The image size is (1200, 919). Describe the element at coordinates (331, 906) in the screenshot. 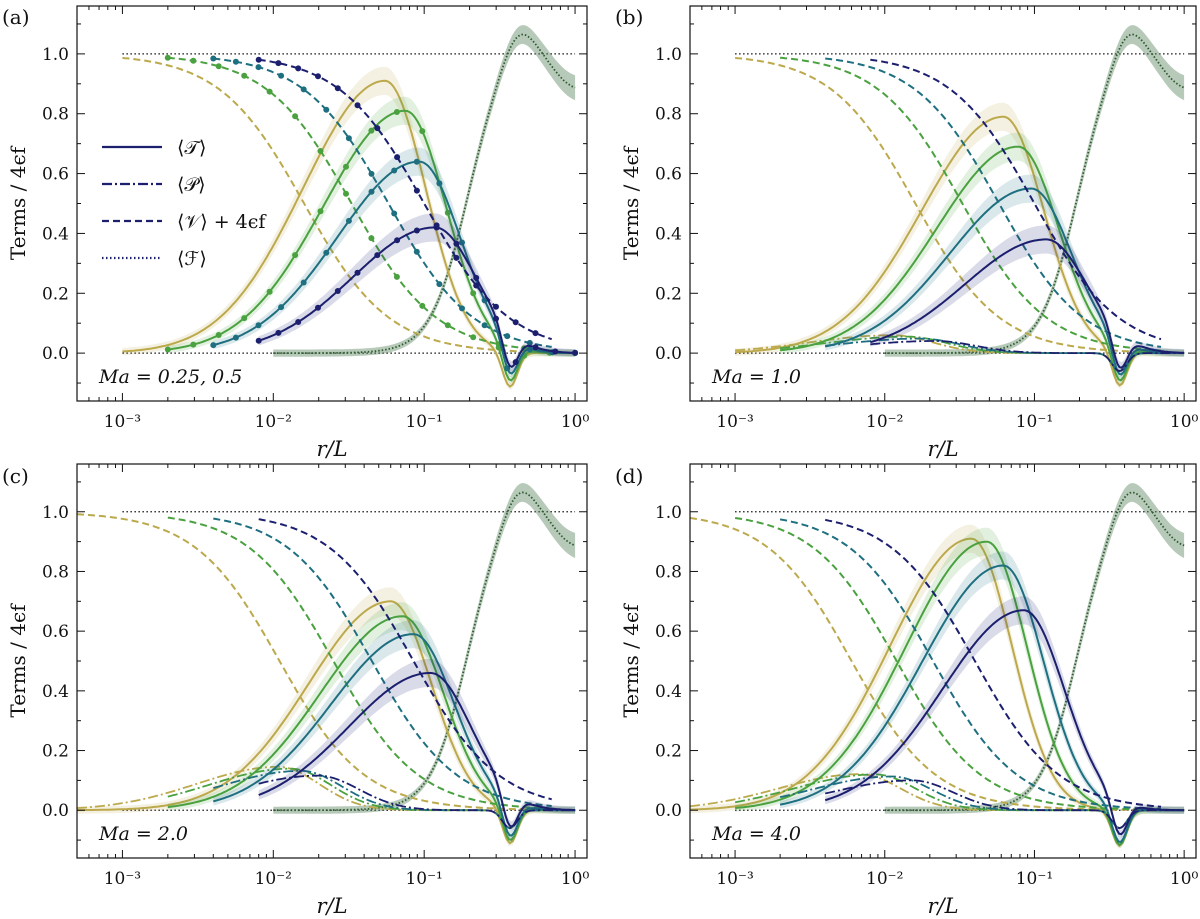

I see `x-axis-label: r/L` at that location.